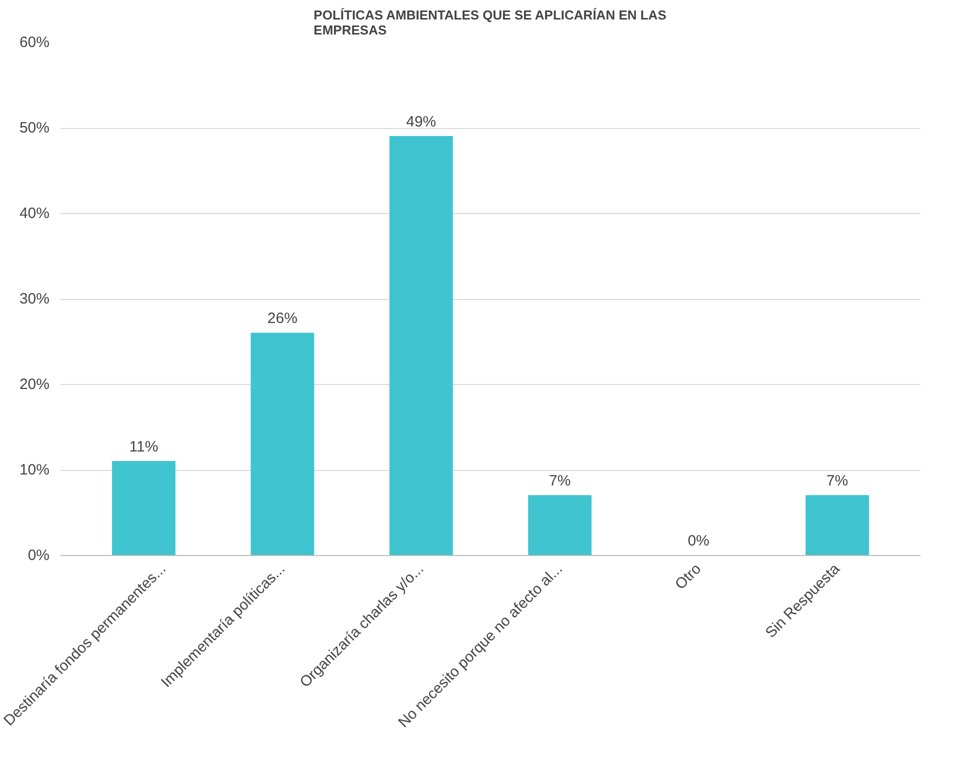 This screenshot has width=975, height=759. What do you see at coordinates (421, 122) in the screenshot?
I see `data-label: 49%` at bounding box center [421, 122].